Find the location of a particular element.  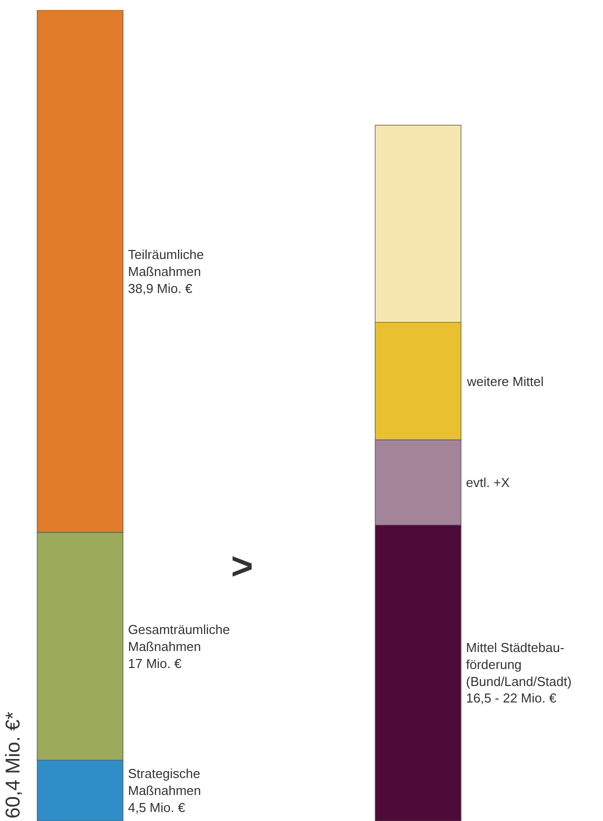

y-axis-title: 60,4 Mio. €* is located at coordinates (13, 765).